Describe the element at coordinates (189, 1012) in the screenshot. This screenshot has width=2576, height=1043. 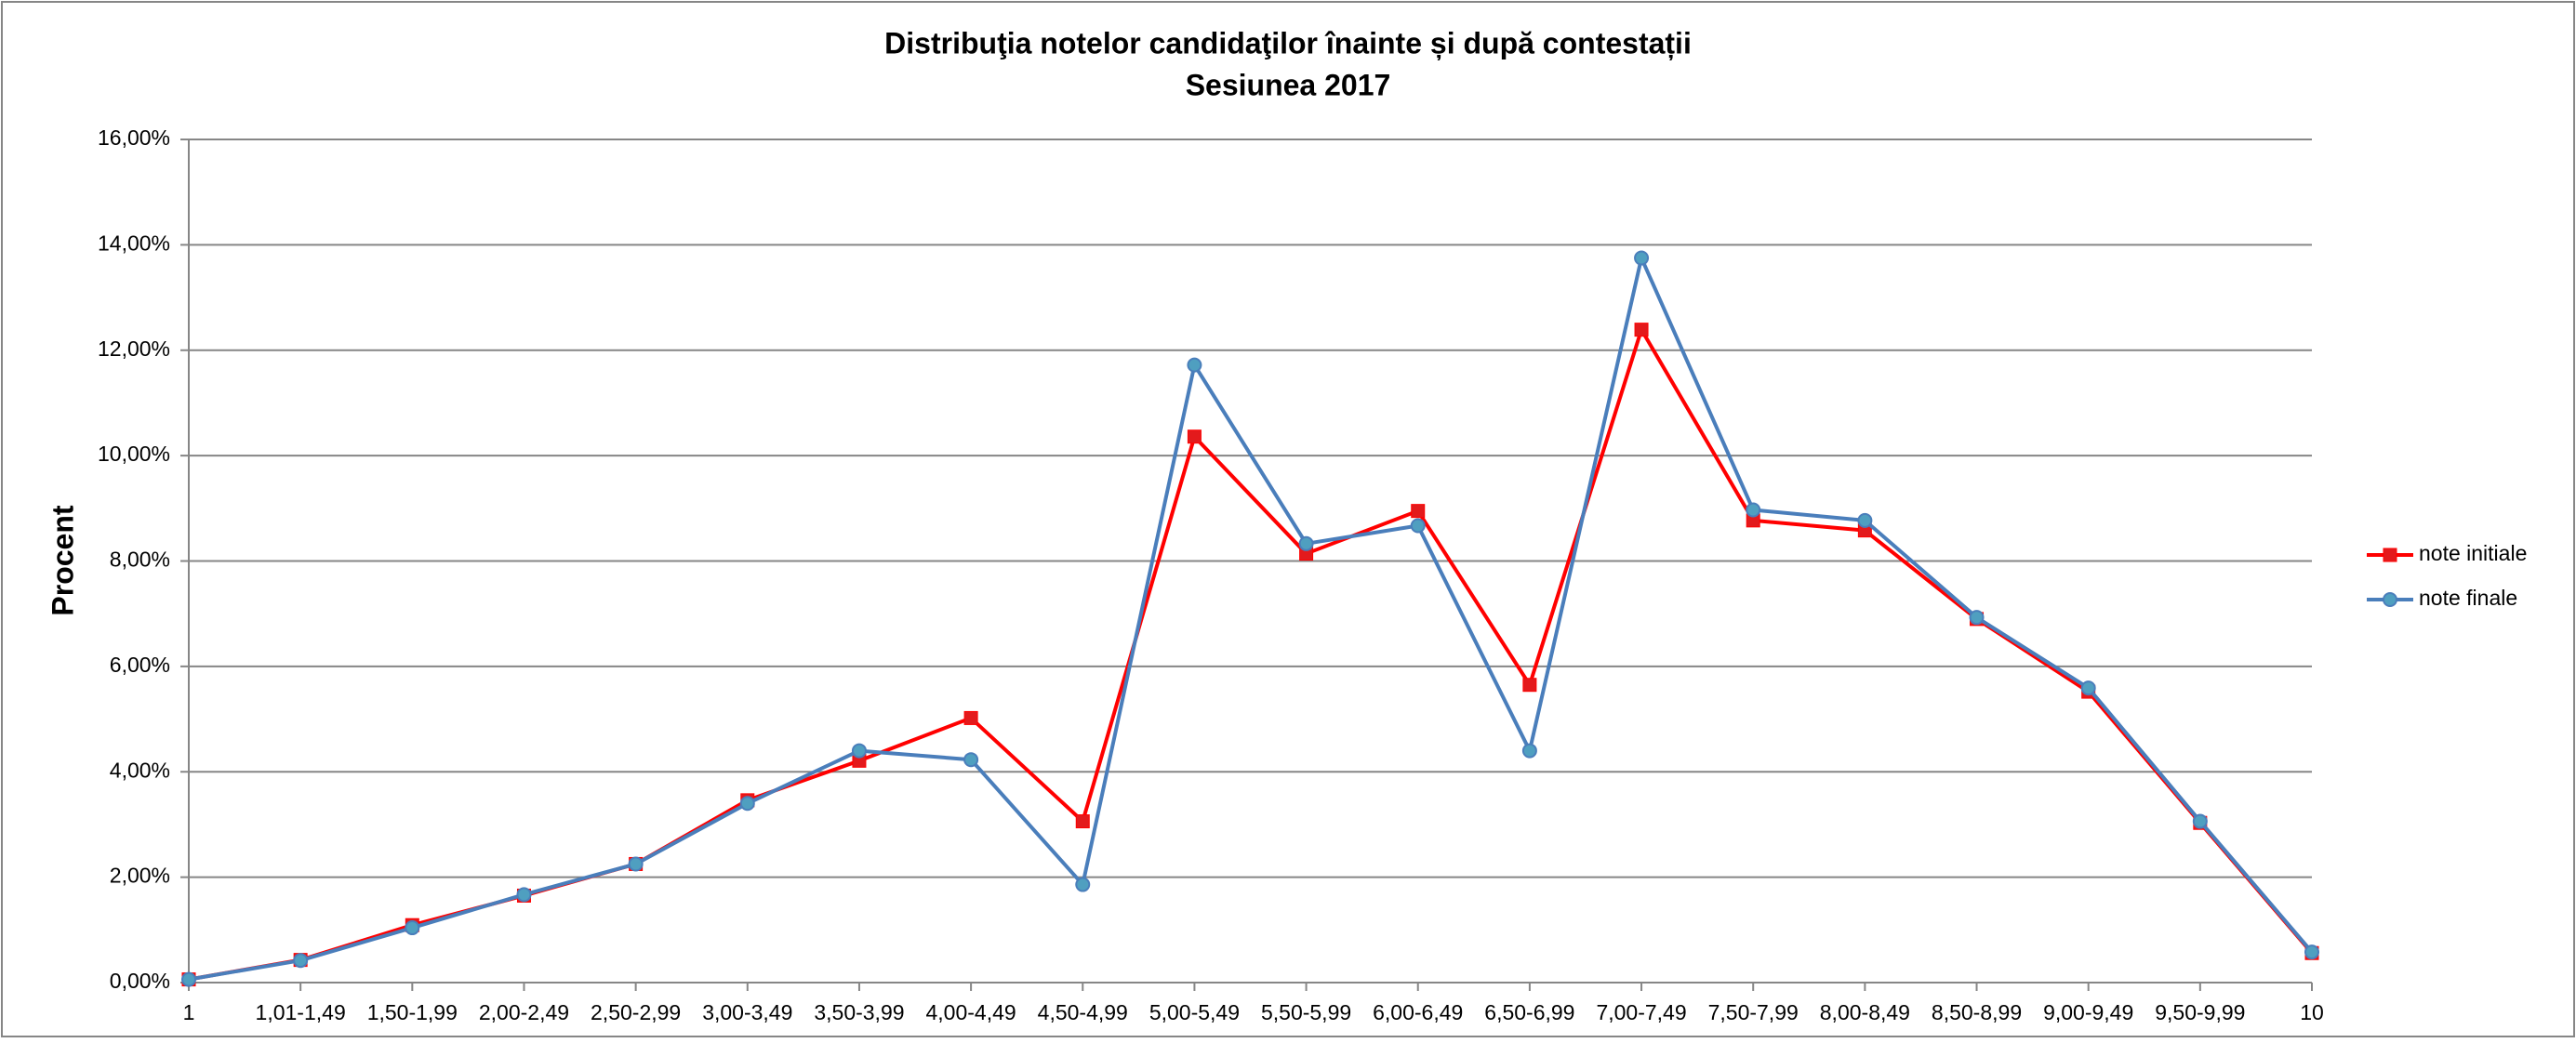
I see `x-tick-label: 1` at that location.